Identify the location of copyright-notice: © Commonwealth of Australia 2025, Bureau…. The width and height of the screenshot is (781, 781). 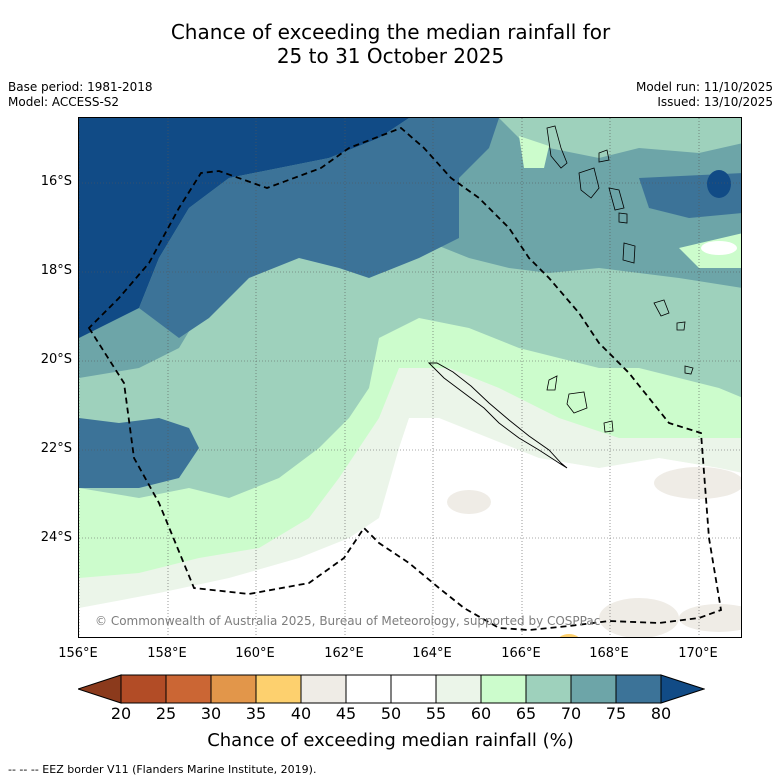
(348, 621).